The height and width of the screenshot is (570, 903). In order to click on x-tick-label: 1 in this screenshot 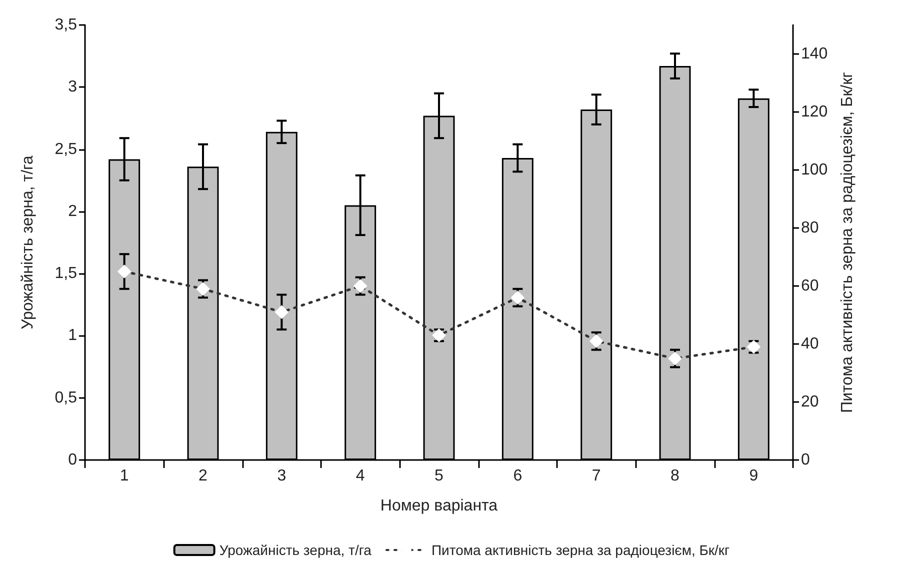, I will do `click(124, 476)`.